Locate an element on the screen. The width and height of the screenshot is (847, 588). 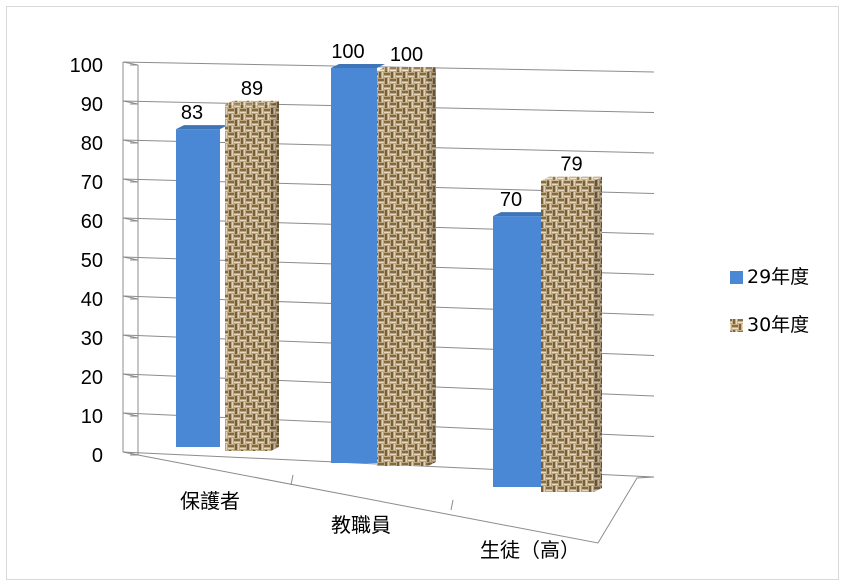
y-tick-label: 30 is located at coordinates (92, 339).